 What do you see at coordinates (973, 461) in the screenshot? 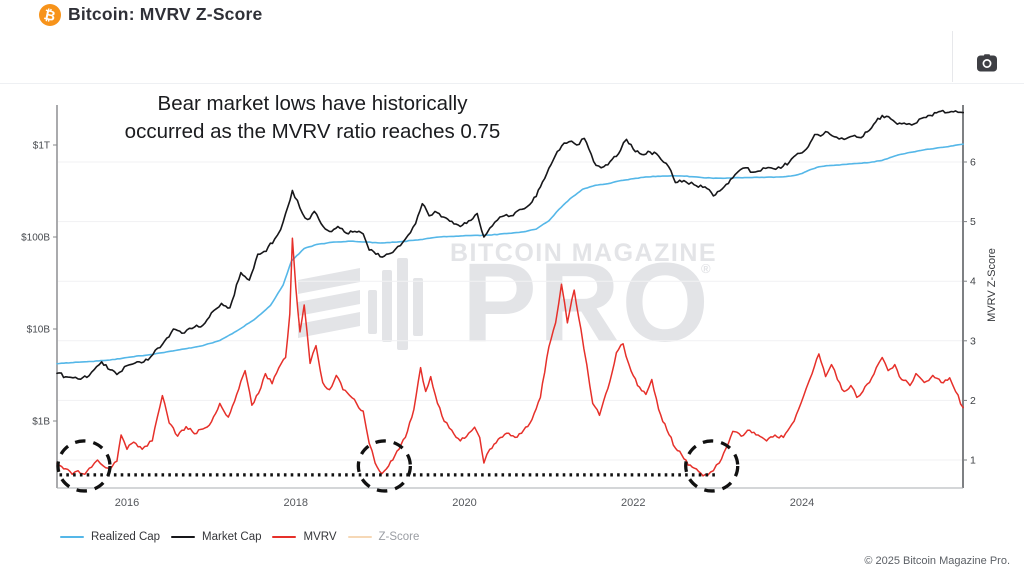
I see `right-axis-tick-label: 1` at bounding box center [973, 461].